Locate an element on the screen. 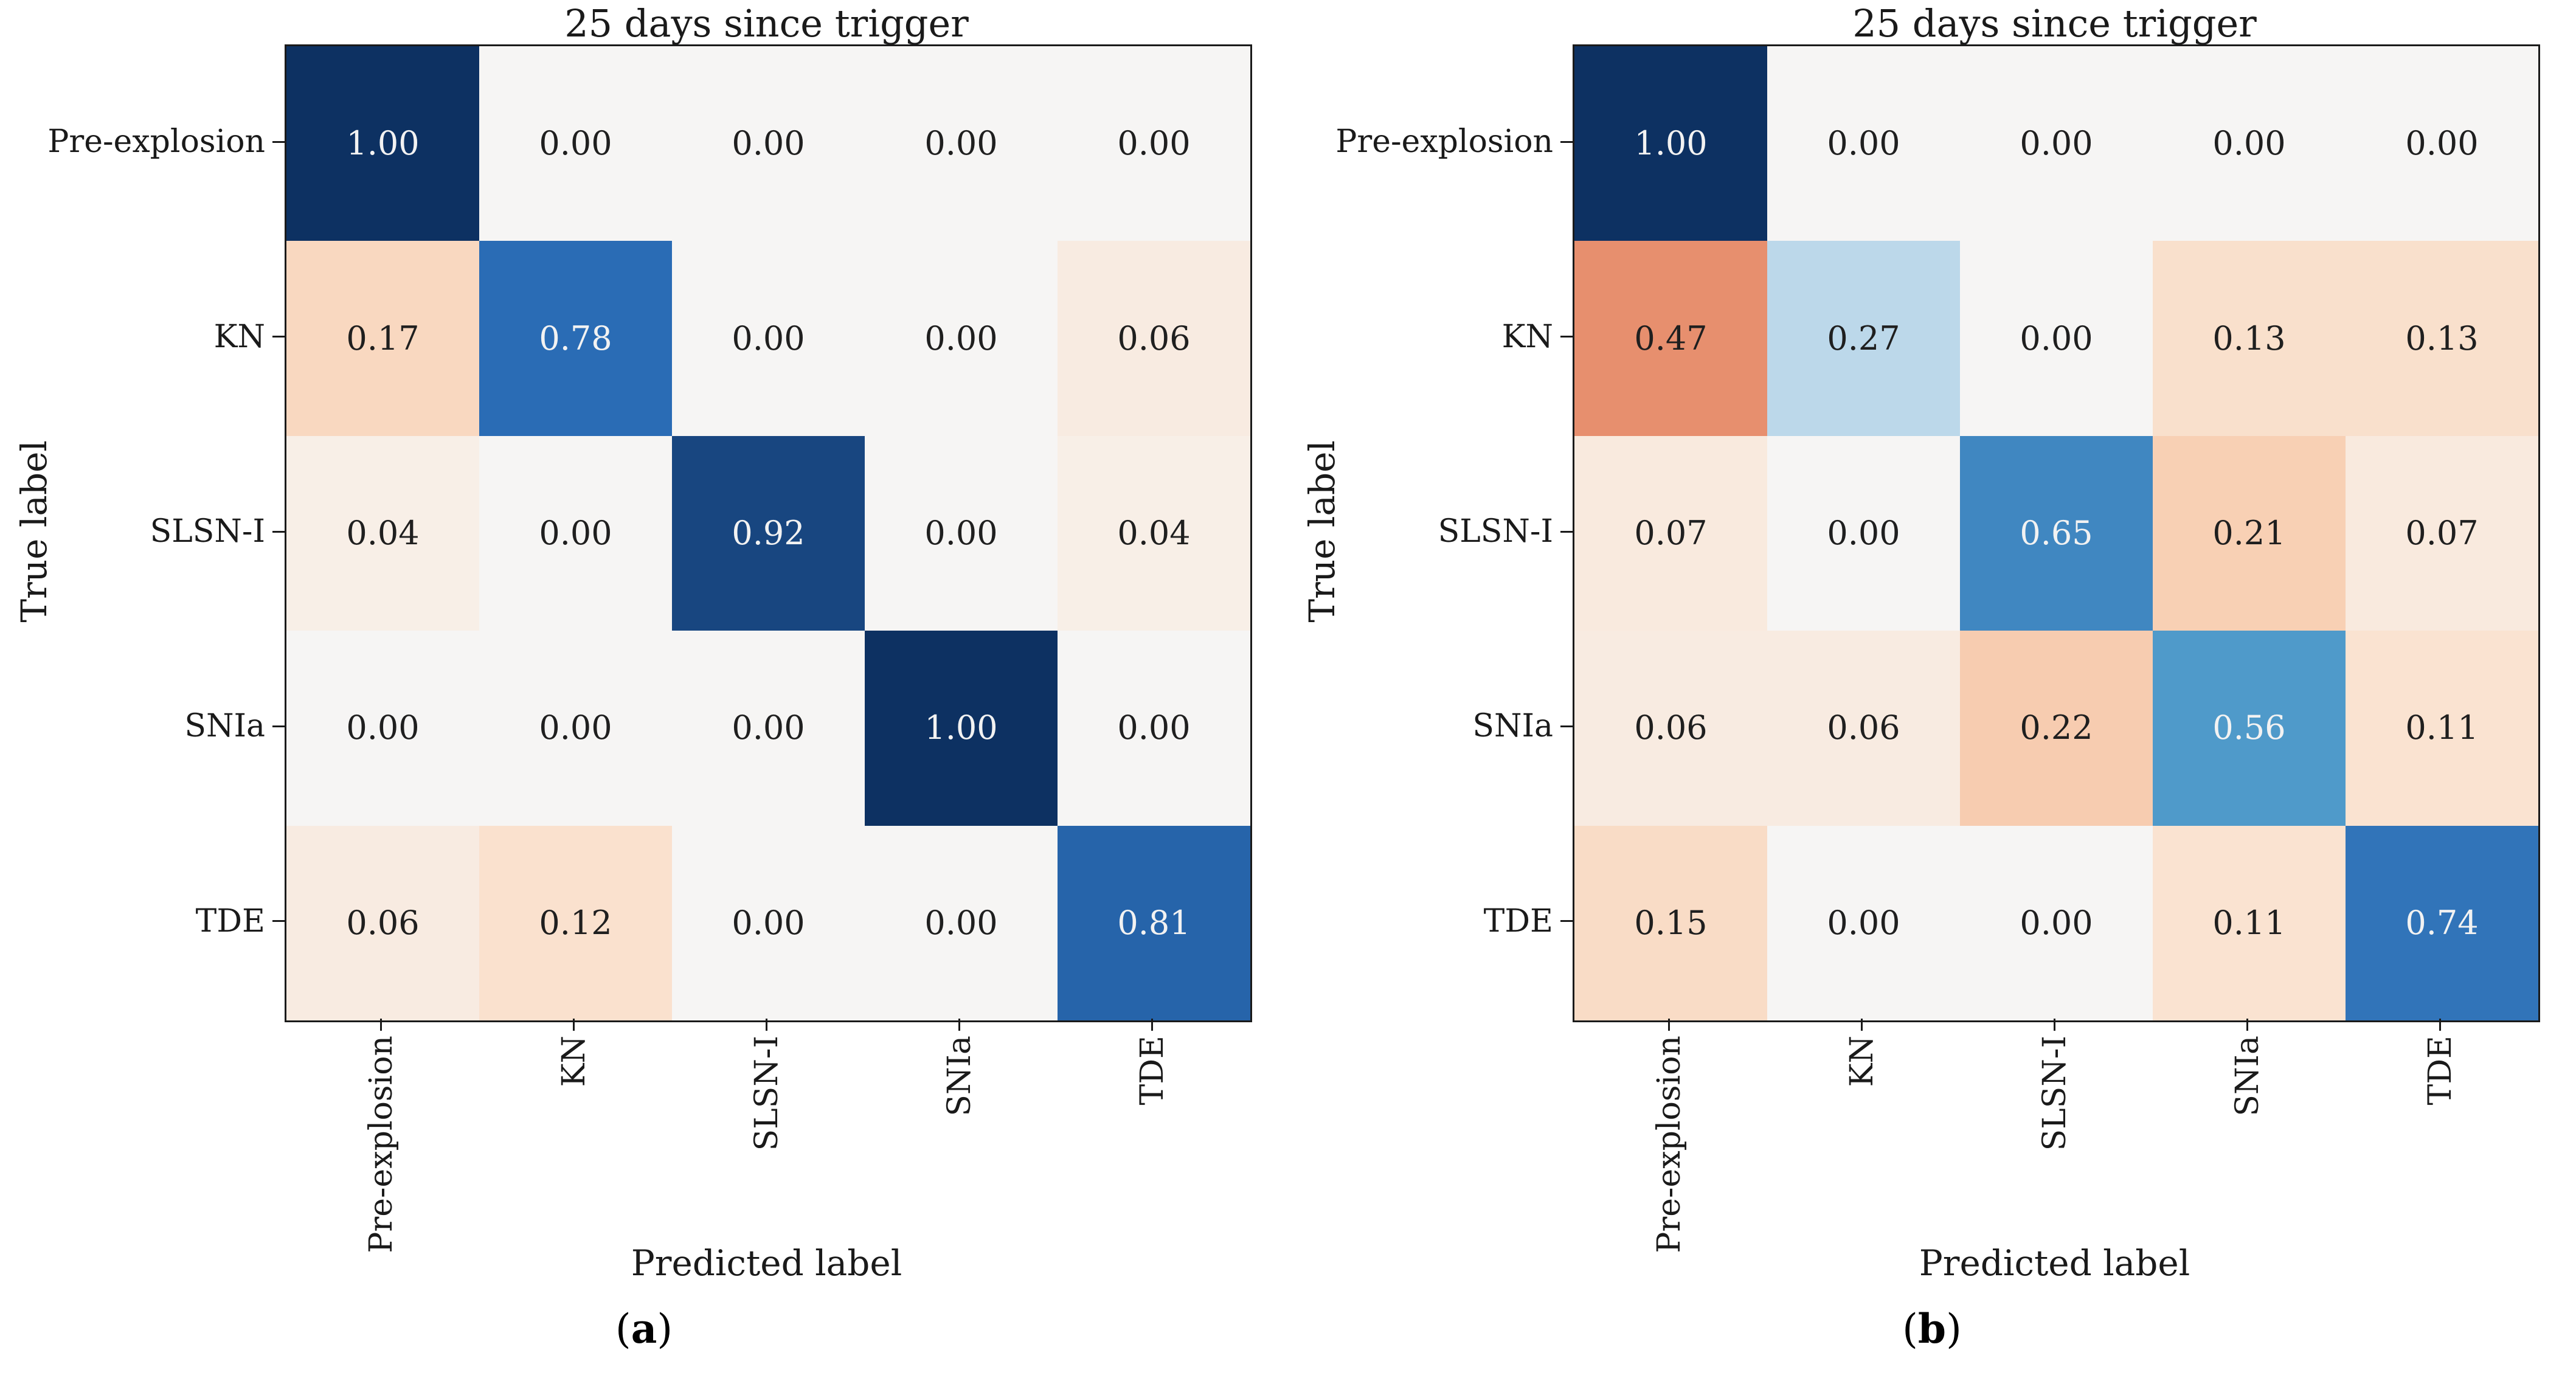 The image size is (2576, 1378). cell-value: 0.06 is located at coordinates (1154, 338).